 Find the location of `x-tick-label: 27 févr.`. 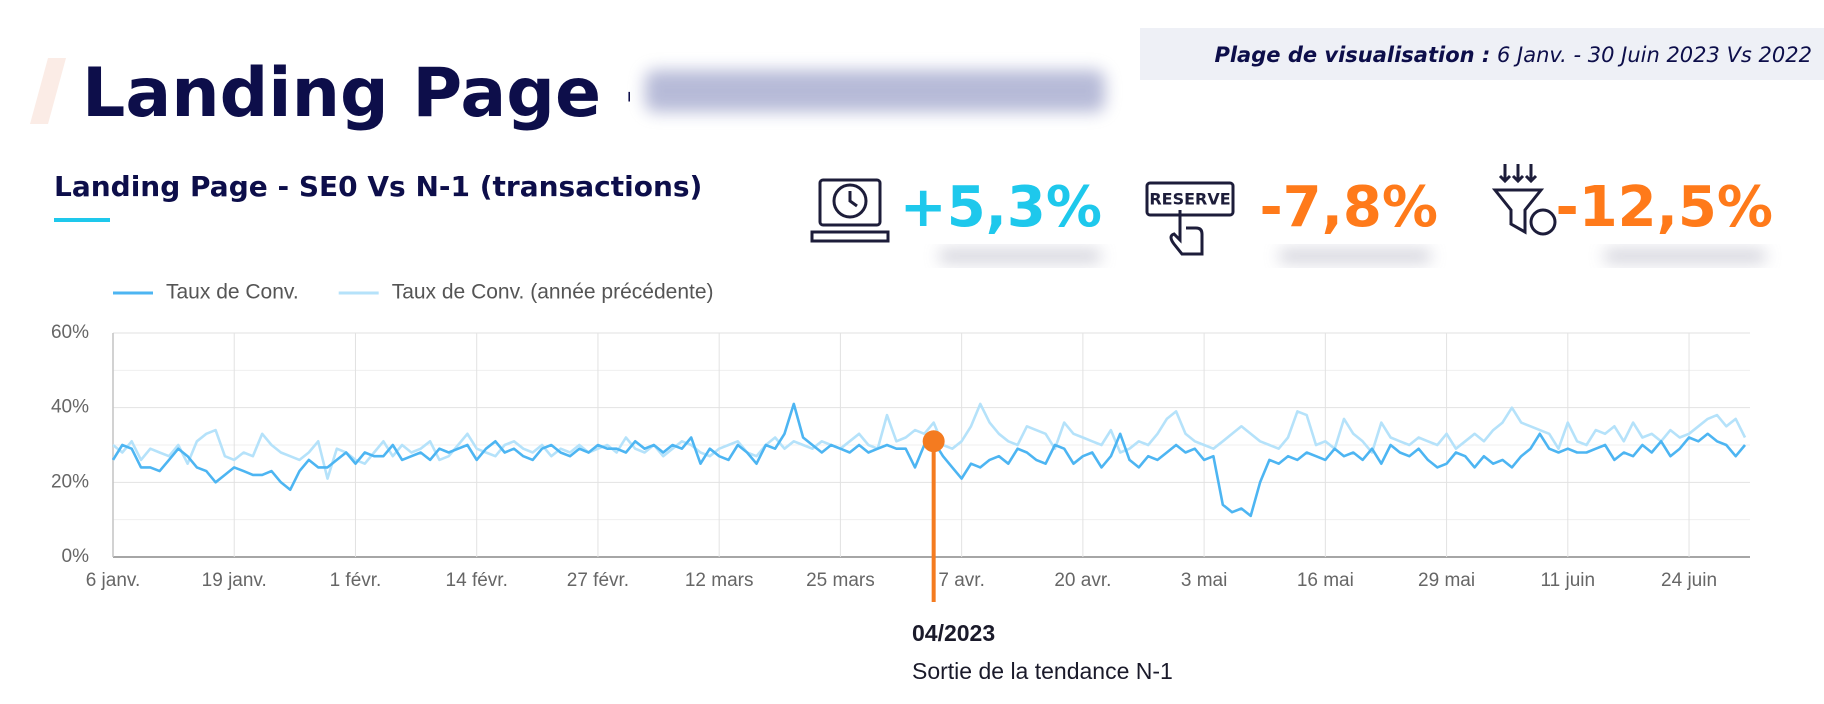

x-tick-label: 27 févr. is located at coordinates (598, 580).